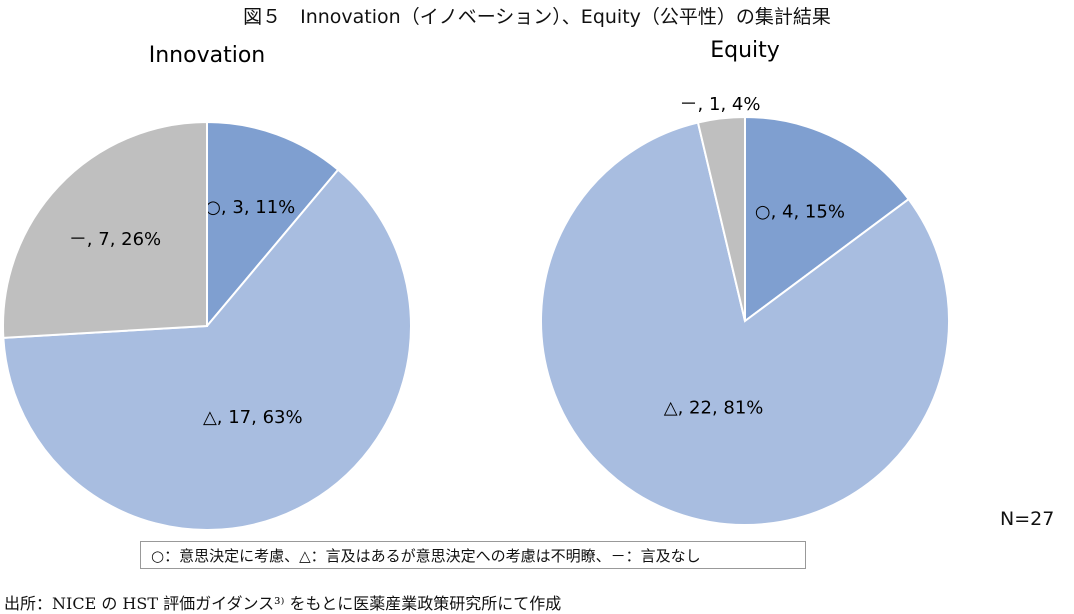  What do you see at coordinates (537, 17) in the screenshot?
I see `figure-title: 図５ Innovation（イノベーション）、Equity（公平性）の集計結果` at bounding box center [537, 17].